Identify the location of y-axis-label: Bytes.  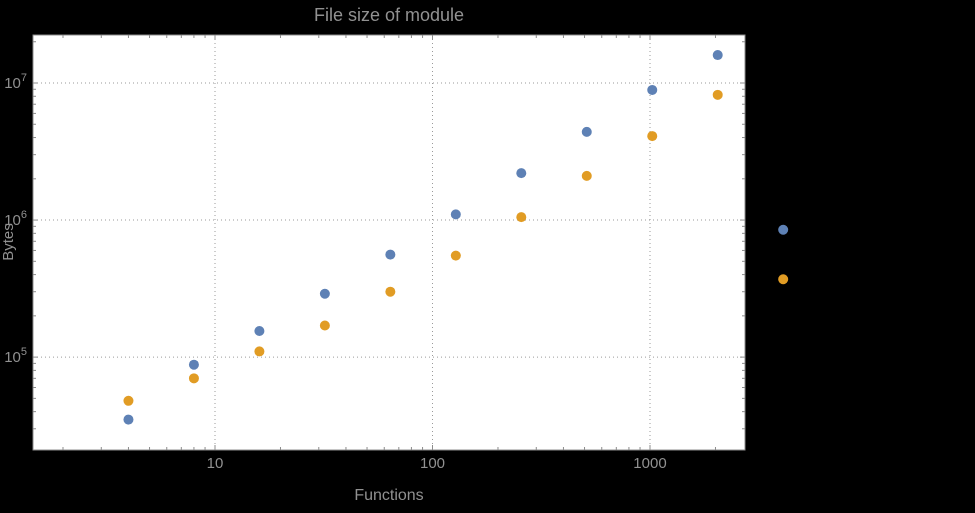
(8, 242).